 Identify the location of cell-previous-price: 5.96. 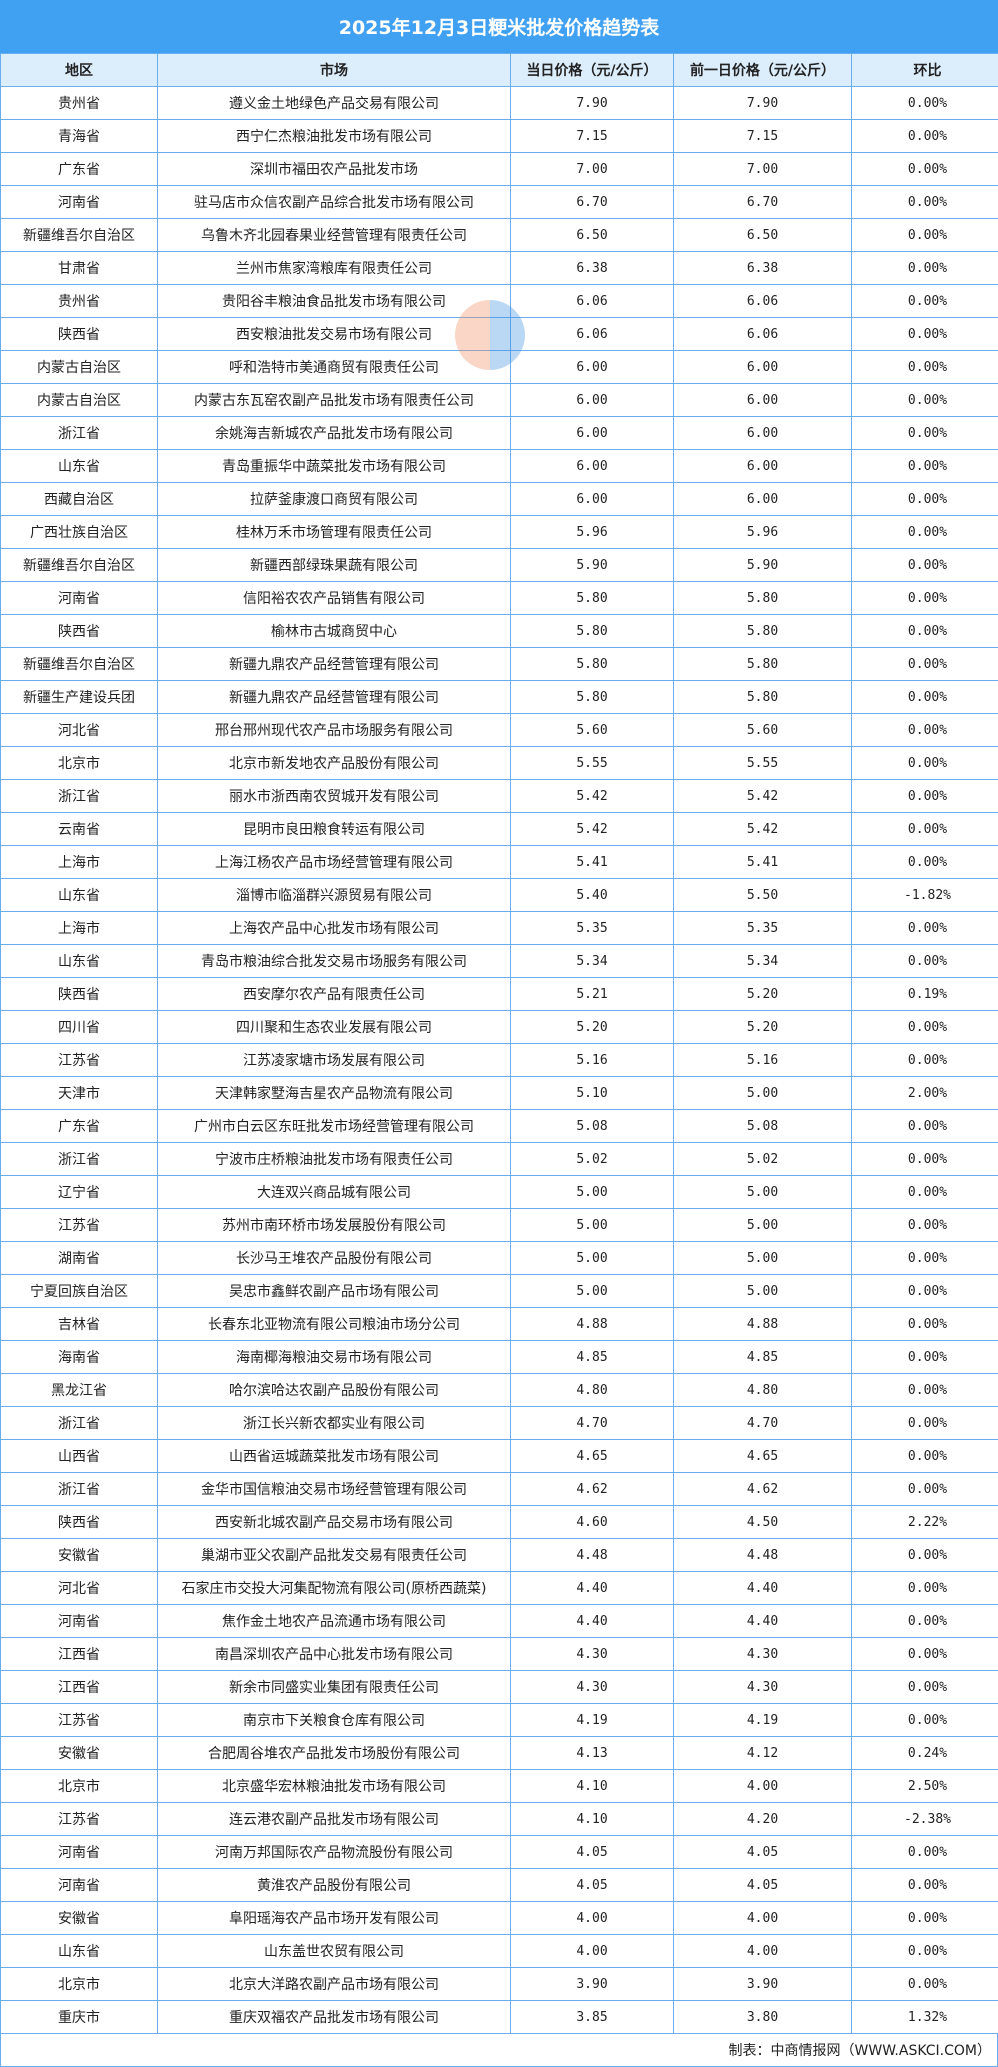
(762, 532).